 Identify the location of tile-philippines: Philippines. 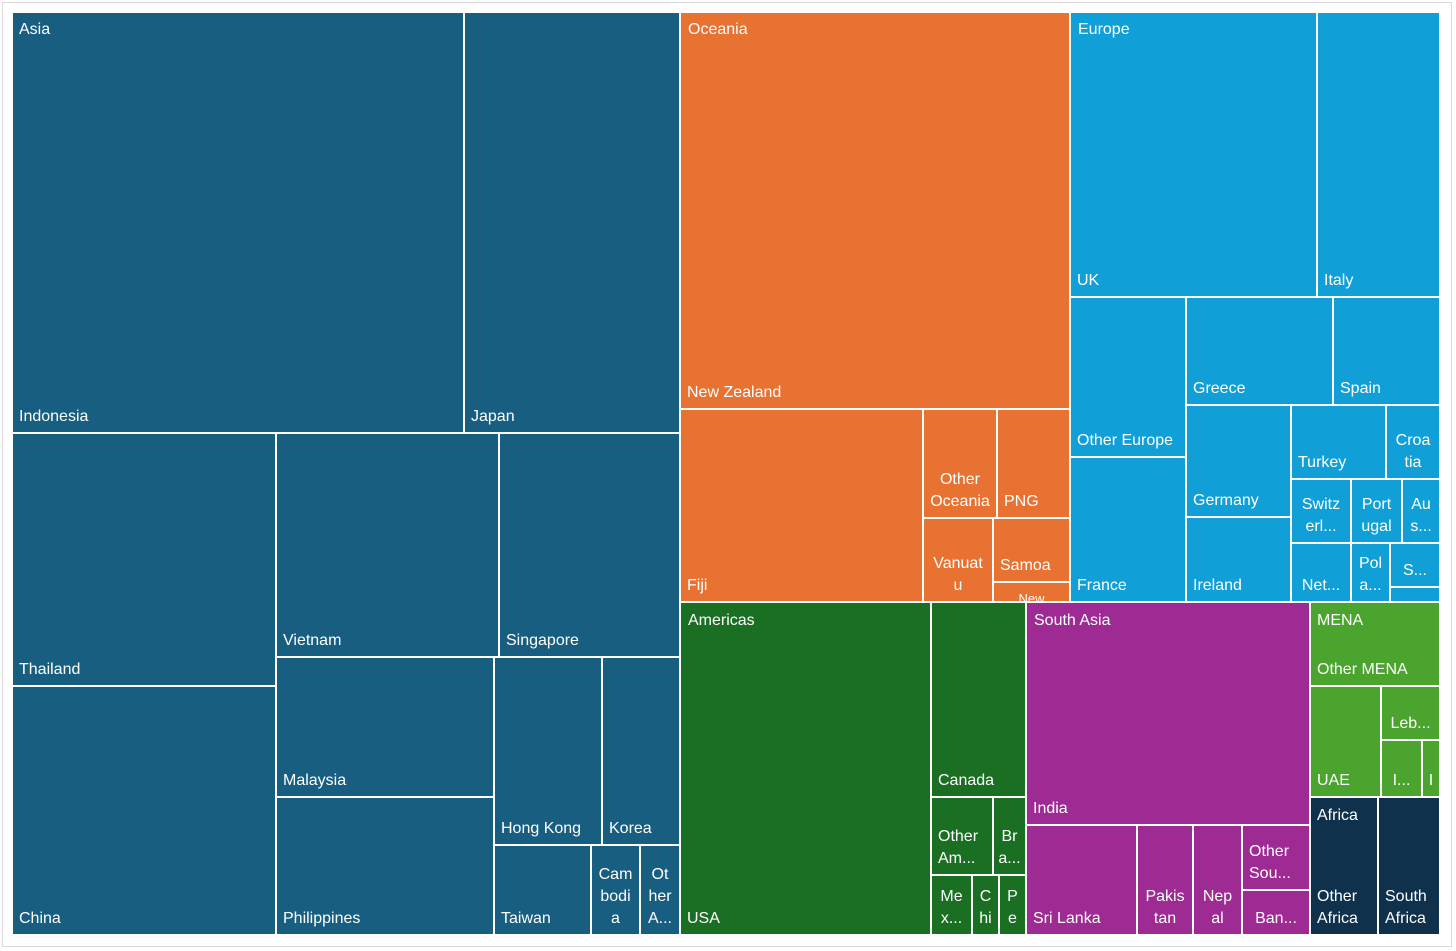
(385, 866).